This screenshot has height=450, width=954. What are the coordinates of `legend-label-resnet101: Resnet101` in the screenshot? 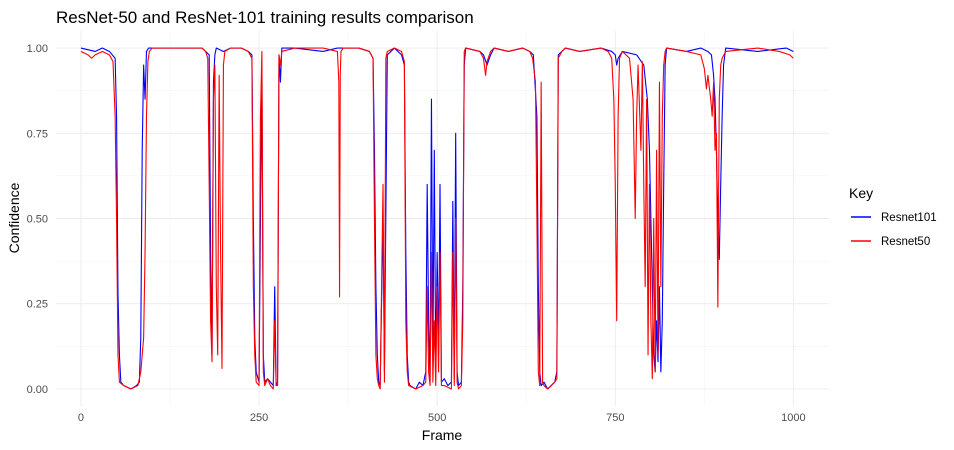 It's located at (909, 218).